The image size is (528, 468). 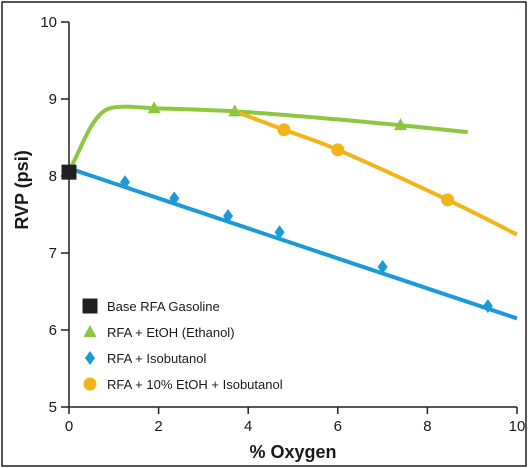 What do you see at coordinates (248, 426) in the screenshot?
I see `x-tick-label: 4` at bounding box center [248, 426].